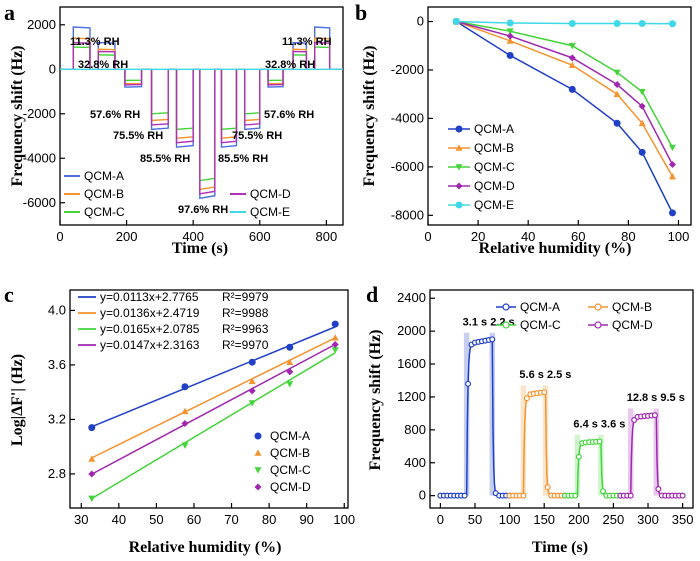 This screenshot has height=561, width=700. I want to click on step-annotation: 75.5% RH, so click(257, 136).